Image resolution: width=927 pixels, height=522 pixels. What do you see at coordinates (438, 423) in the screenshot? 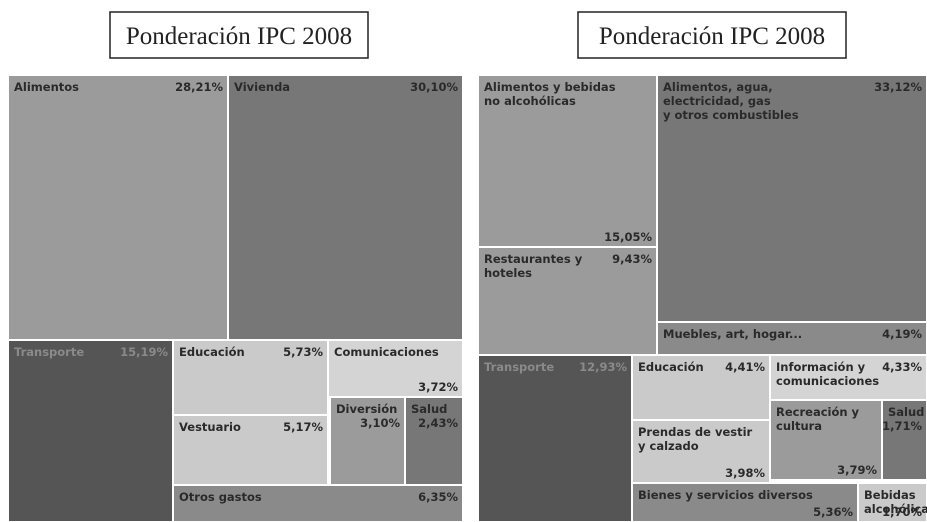
I see `value-label: 2,43%` at bounding box center [438, 423].